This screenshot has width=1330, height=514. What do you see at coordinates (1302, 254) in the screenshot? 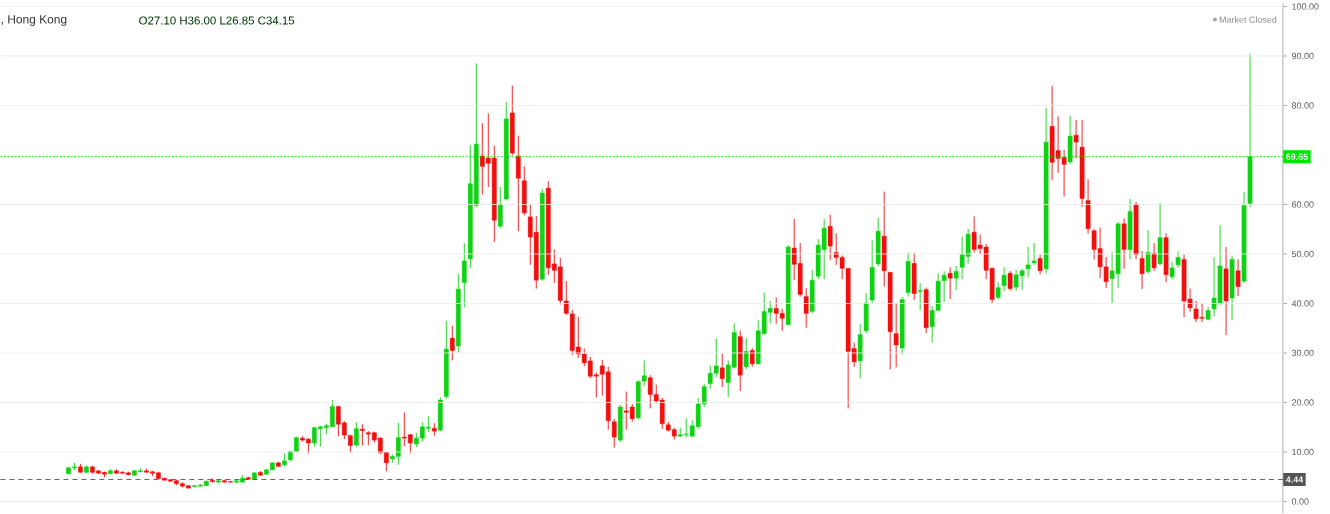
I see `y-tick-label: 50.00` at bounding box center [1302, 254].